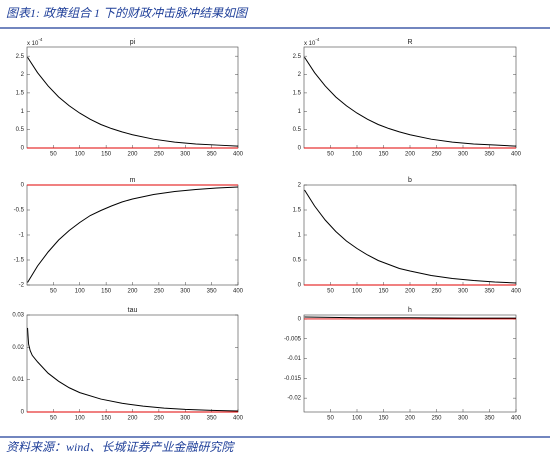 The height and width of the screenshot is (462, 550). Describe the element at coordinates (293, 339) in the screenshot. I see `y-tick-label: -0.005` at that location.